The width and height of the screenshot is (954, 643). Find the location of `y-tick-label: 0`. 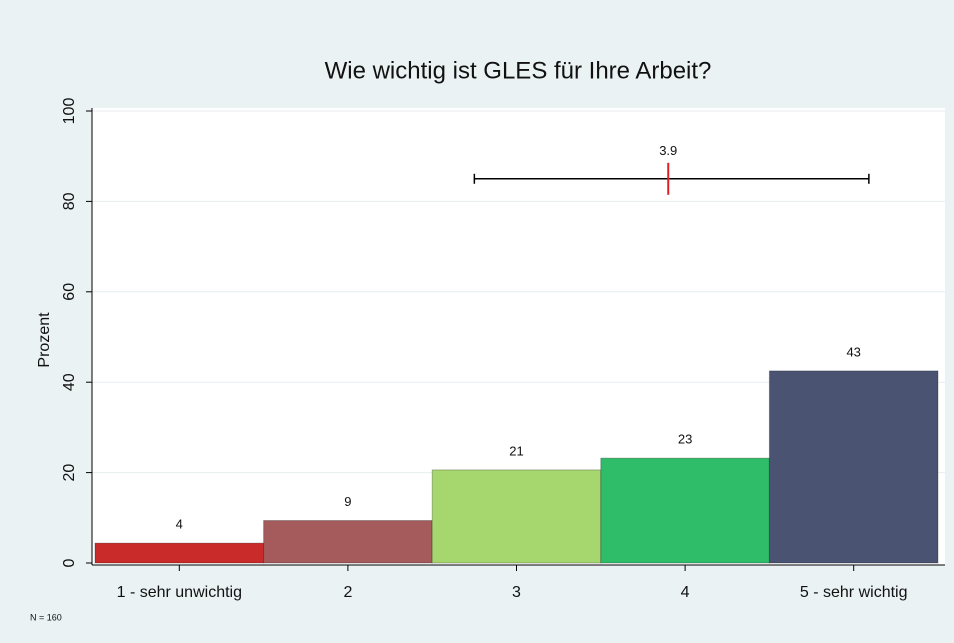

y-tick-label: 0 is located at coordinates (69, 562).